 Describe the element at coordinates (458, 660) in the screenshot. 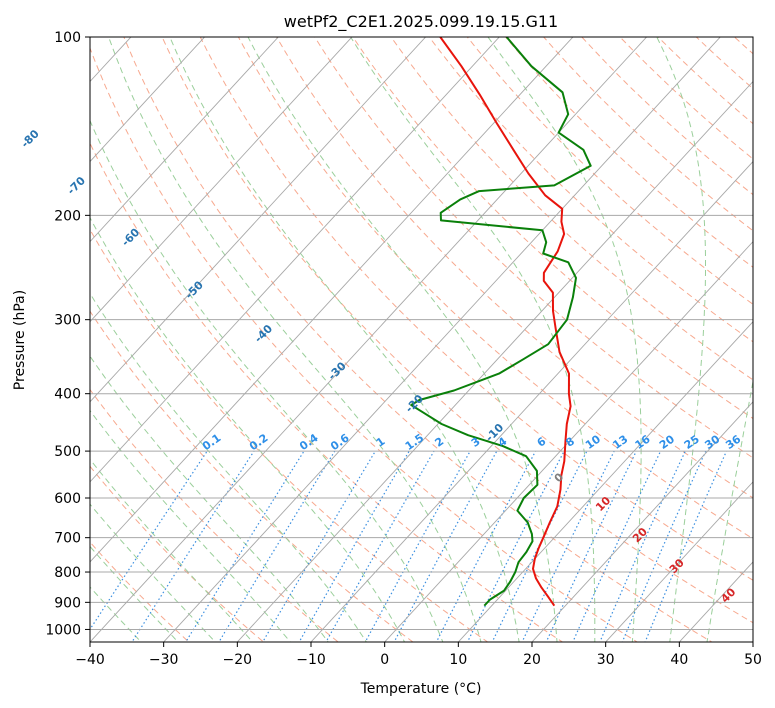

I see `x-tick-label: 10` at that location.